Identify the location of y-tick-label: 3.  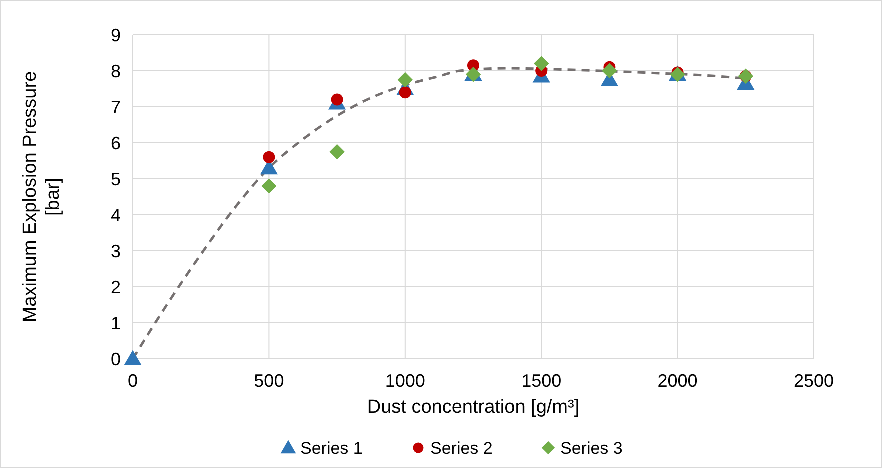
(115, 251).